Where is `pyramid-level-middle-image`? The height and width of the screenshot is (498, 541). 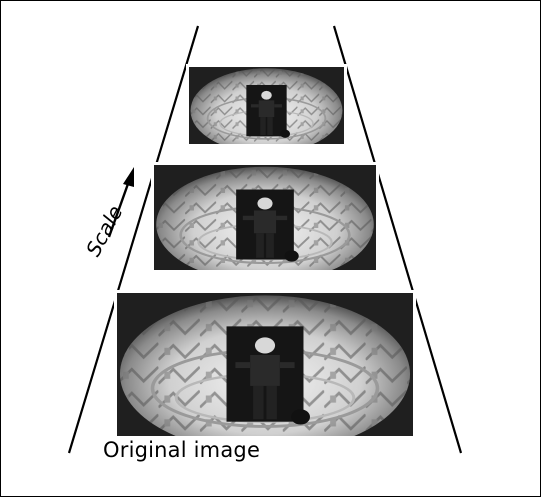
pyramid-level-middle-image is located at coordinates (265, 217).